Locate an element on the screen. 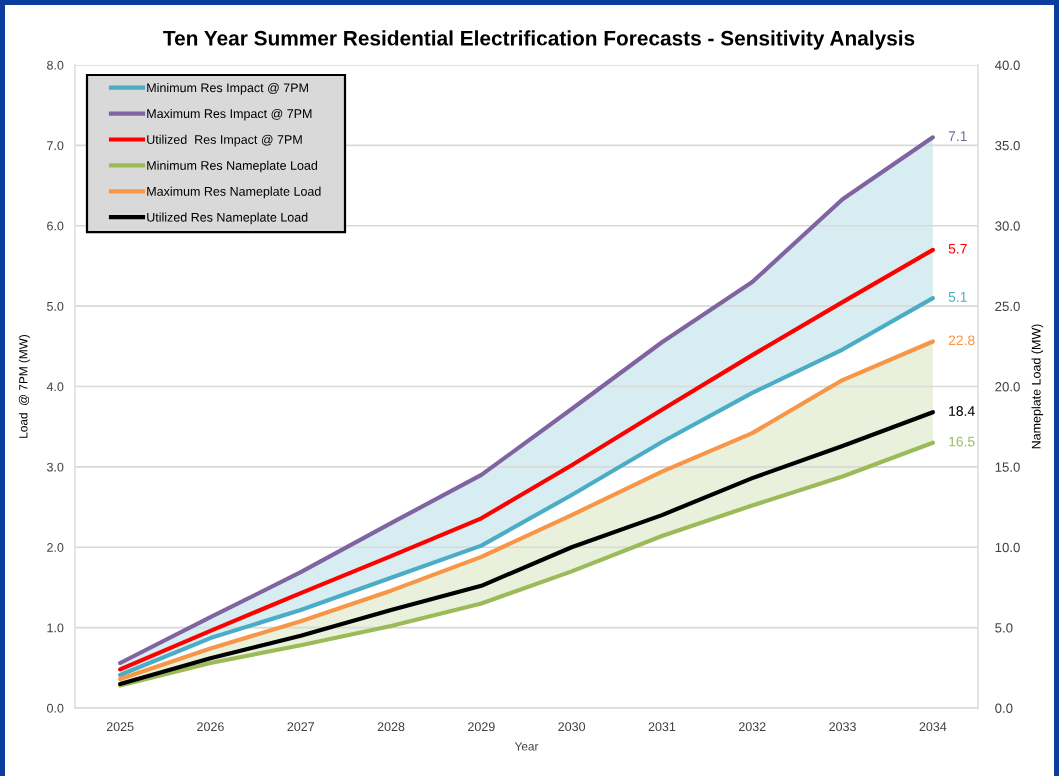  y-tick-label: 2.0 is located at coordinates (55, 547).